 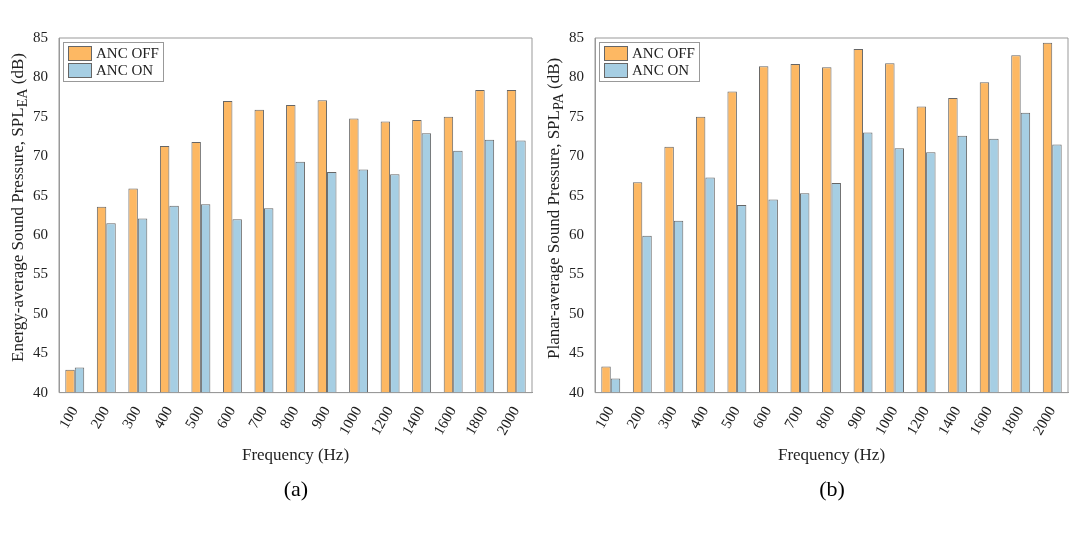 What do you see at coordinates (832, 489) in the screenshot?
I see `text: (b)` at bounding box center [832, 489].